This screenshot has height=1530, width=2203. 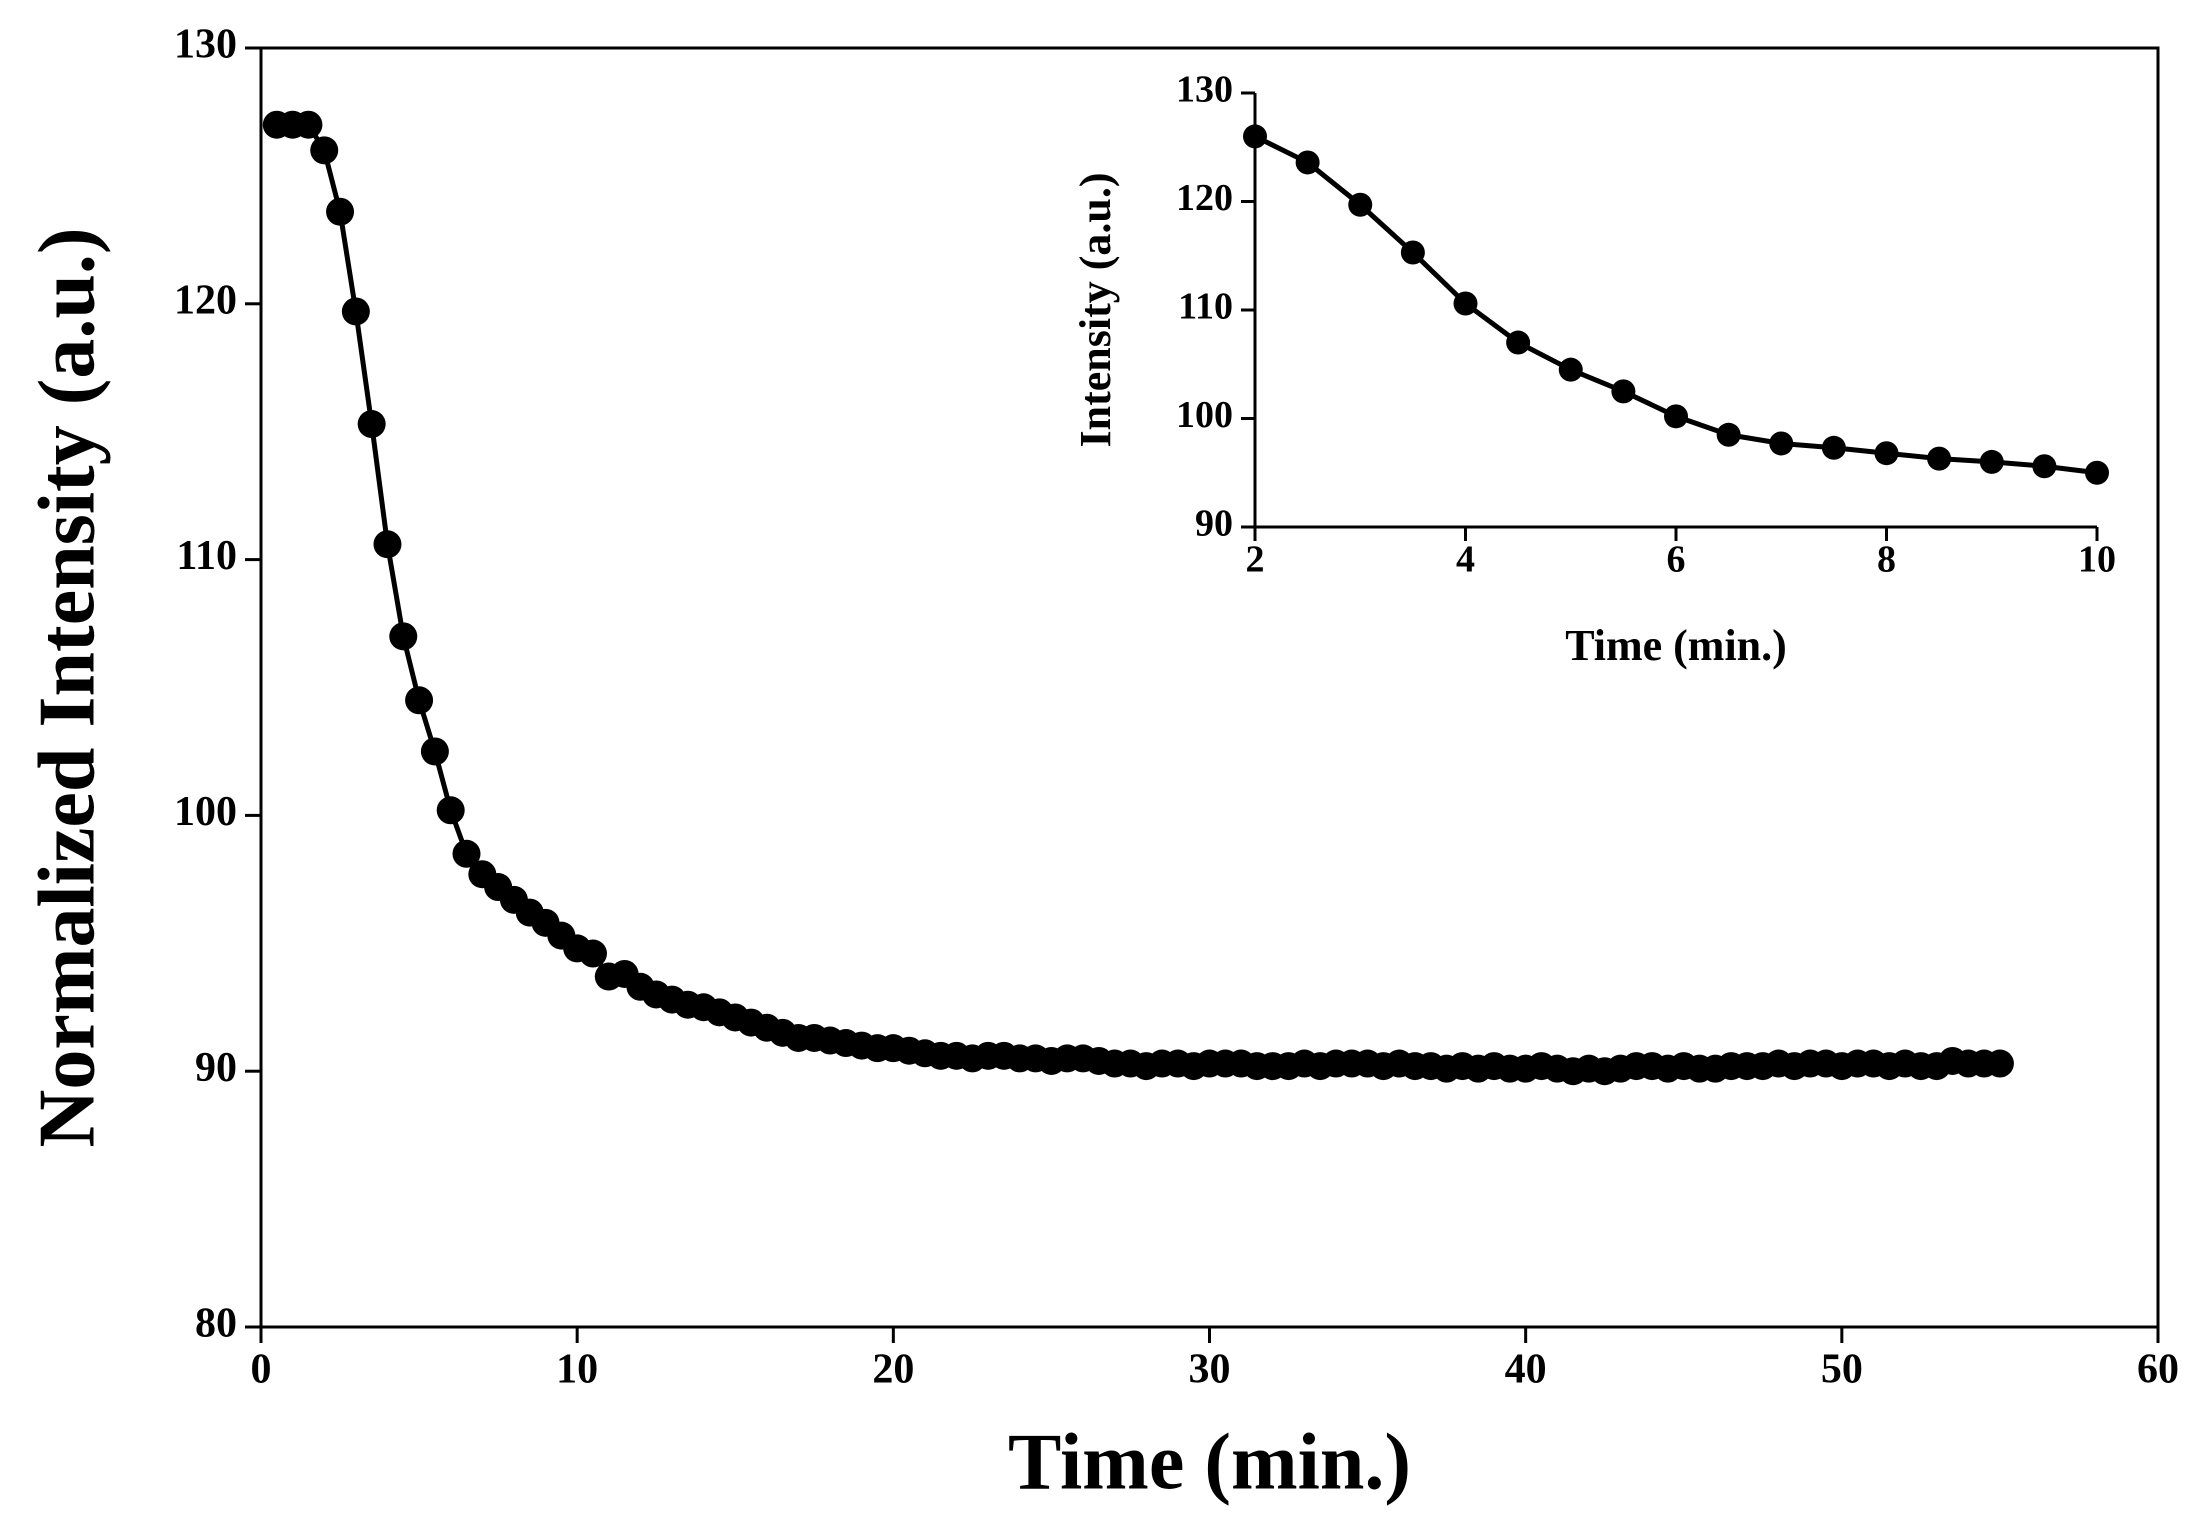 I want to click on x-tick-label: 20, so click(x=893, y=1370).